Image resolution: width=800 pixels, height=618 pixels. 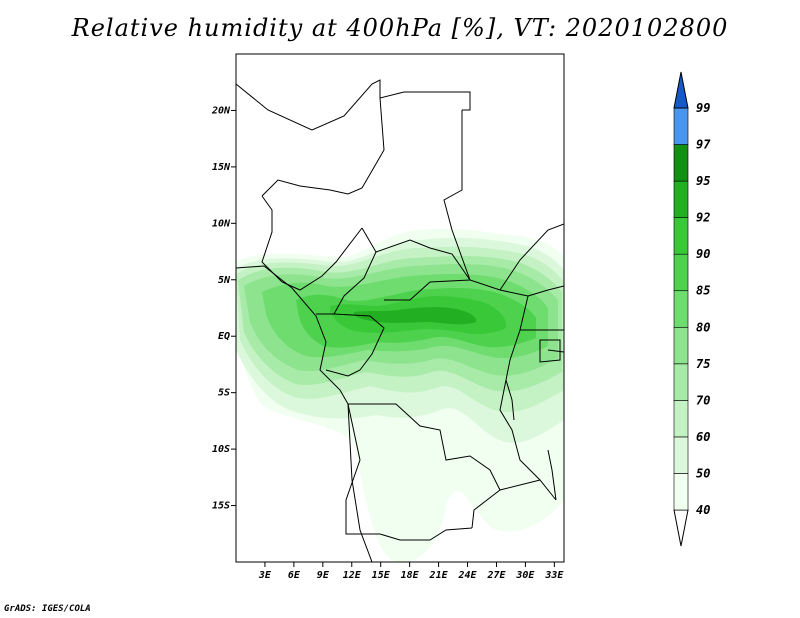 What do you see at coordinates (224, 336) in the screenshot?
I see `lat-tick-label: EQ` at bounding box center [224, 336].